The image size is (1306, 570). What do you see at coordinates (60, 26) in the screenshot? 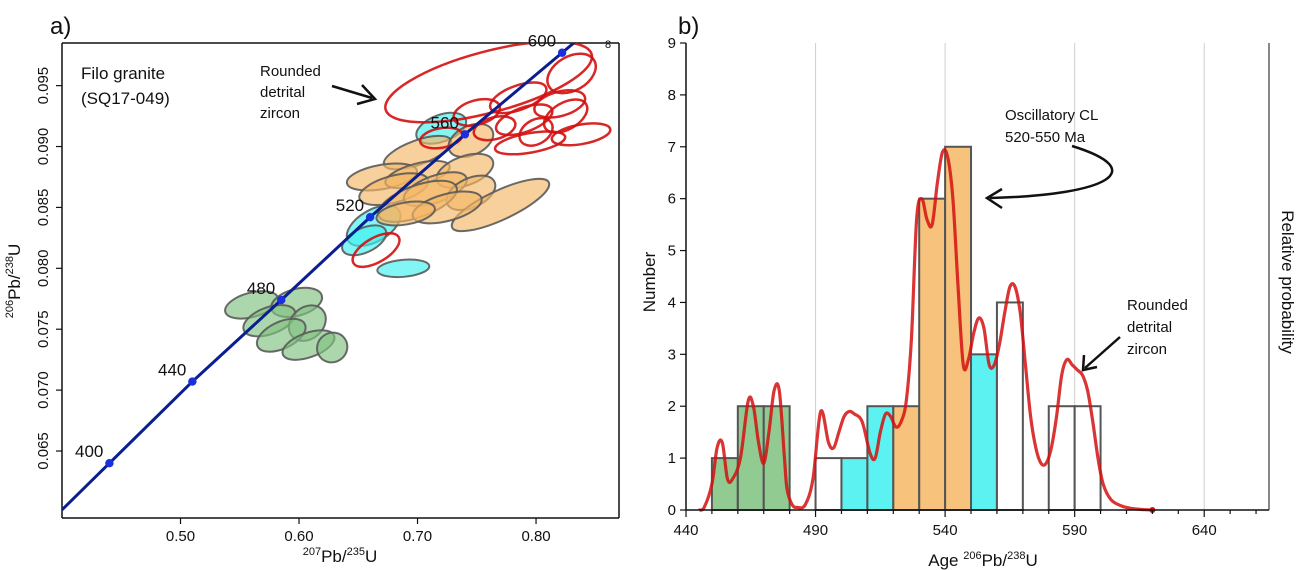
I see `panel-a-label: a)` at bounding box center [60, 26].